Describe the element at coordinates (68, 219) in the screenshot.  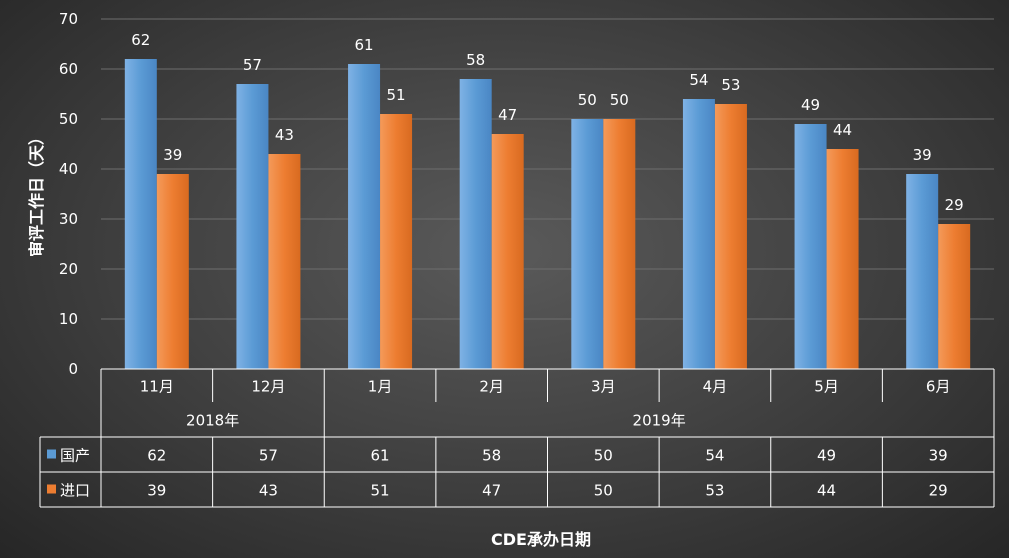
I see `y-tick-label: 30` at that location.